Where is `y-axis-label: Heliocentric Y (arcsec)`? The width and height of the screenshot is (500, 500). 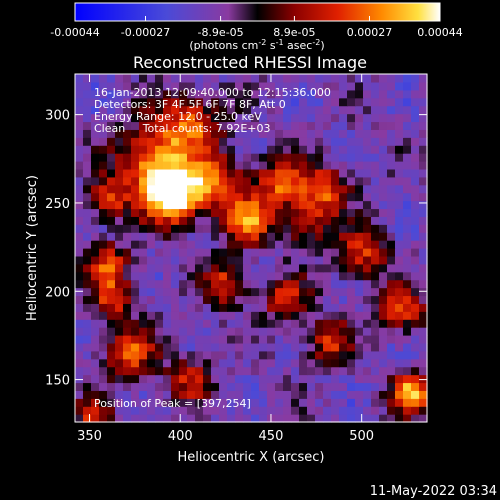
y-axis-label: Heliocentric Y (arcsec) is located at coordinates (32, 248).